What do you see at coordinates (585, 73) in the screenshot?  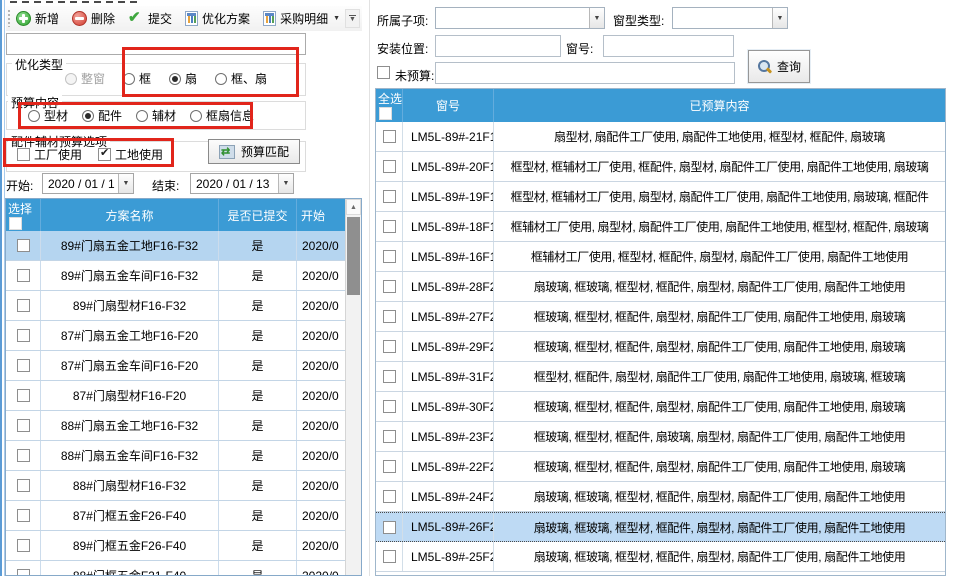 I see `no-budget-input` at bounding box center [585, 73].